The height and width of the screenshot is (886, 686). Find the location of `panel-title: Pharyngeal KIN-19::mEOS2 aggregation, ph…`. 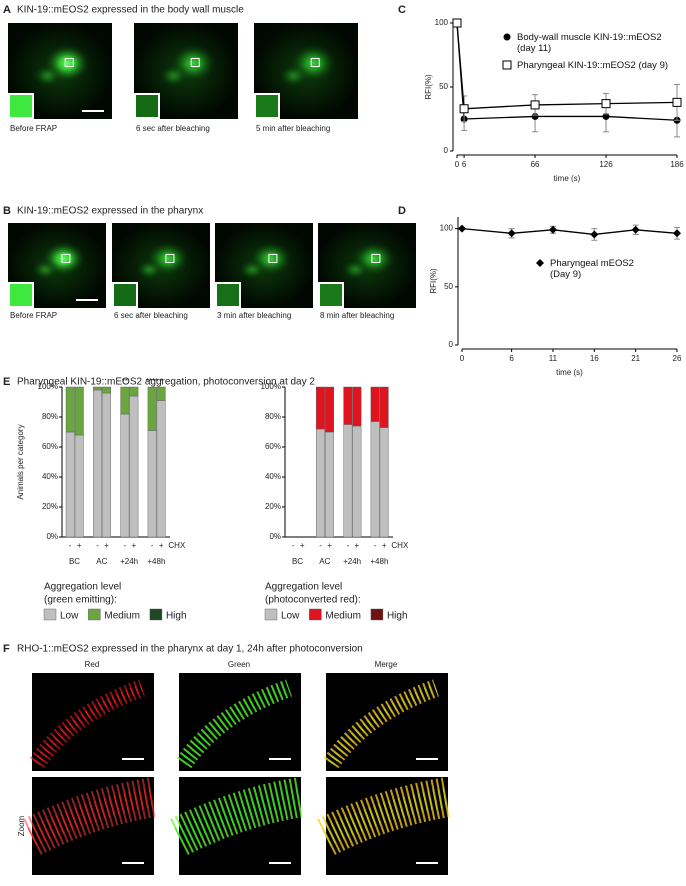

panel-title: Pharyngeal KIN-19::mEOS2 aggregation, ph… is located at coordinates (166, 382).